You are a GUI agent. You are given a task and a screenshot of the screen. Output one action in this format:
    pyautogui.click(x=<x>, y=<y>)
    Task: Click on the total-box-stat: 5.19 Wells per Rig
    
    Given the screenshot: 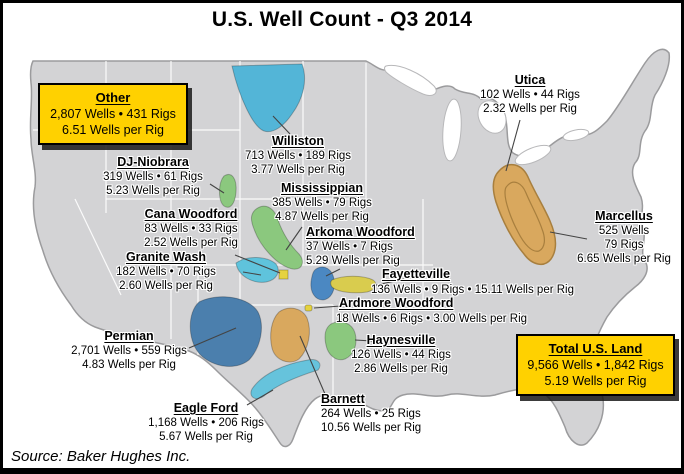 What is the action you would take?
    pyautogui.click(x=595, y=381)
    